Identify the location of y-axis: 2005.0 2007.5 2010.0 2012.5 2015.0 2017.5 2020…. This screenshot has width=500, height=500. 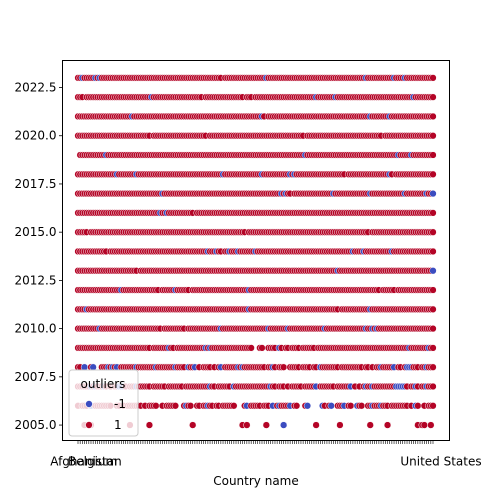
(39, 256).